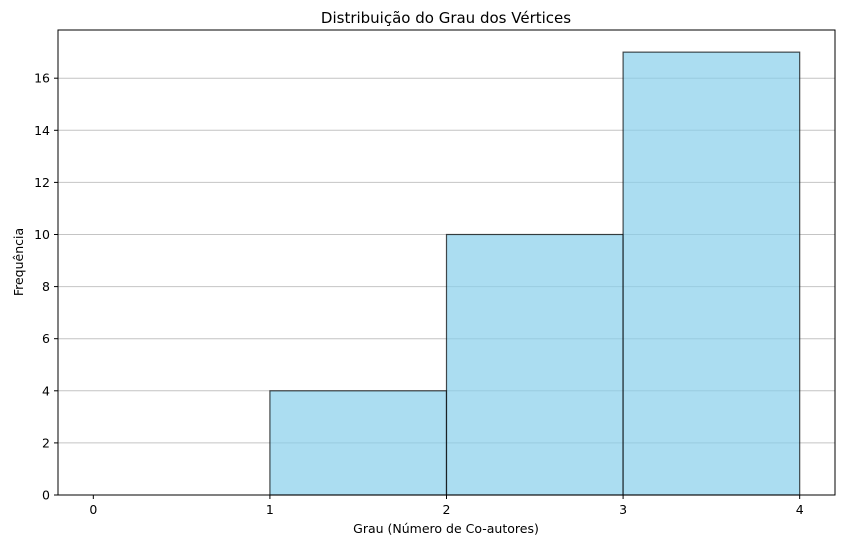 This screenshot has height=548, width=842. I want to click on y-tick-label: 0, so click(46, 495).